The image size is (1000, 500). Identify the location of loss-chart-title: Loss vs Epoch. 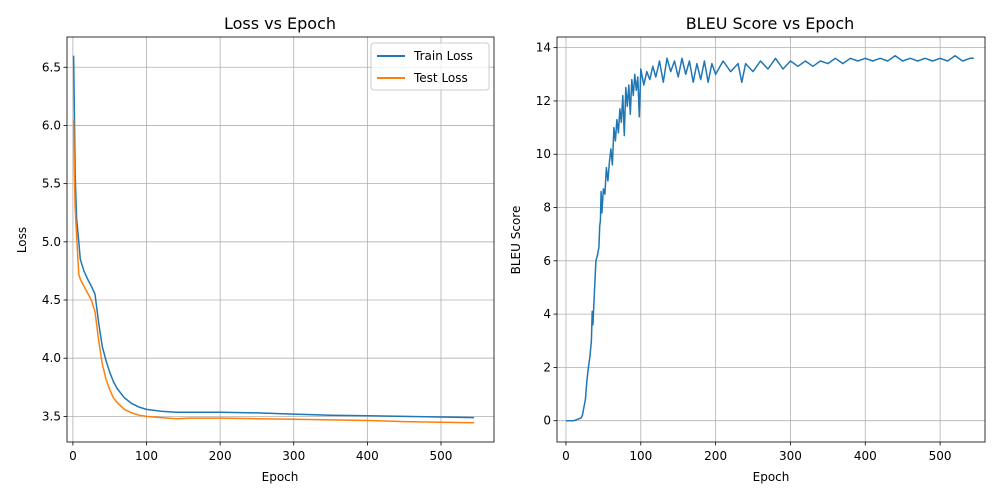
(280, 23).